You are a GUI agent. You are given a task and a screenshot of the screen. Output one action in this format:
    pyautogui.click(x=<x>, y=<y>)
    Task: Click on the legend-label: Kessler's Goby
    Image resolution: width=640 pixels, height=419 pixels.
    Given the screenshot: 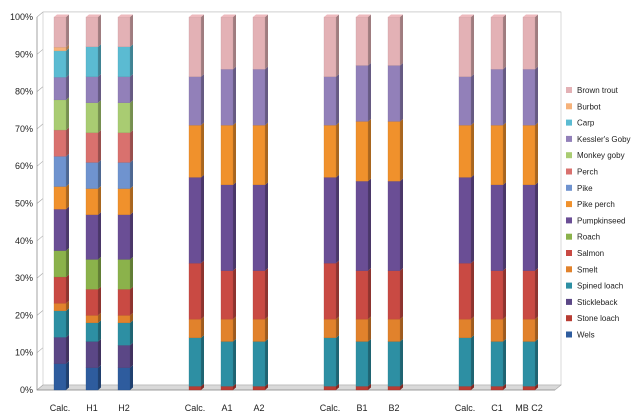 What is the action you would take?
    pyautogui.click(x=604, y=139)
    